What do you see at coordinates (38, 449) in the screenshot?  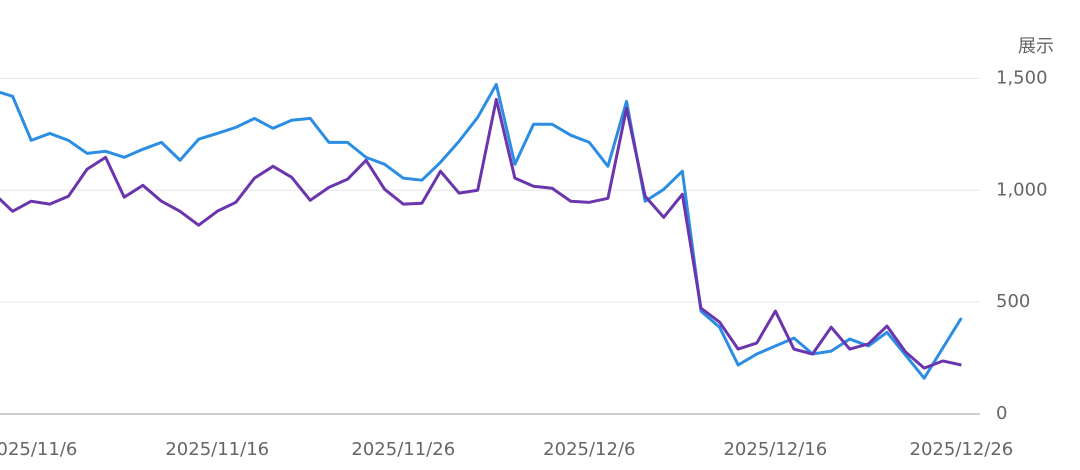 I see `x-tick-label: 2025/11/6` at bounding box center [38, 449].